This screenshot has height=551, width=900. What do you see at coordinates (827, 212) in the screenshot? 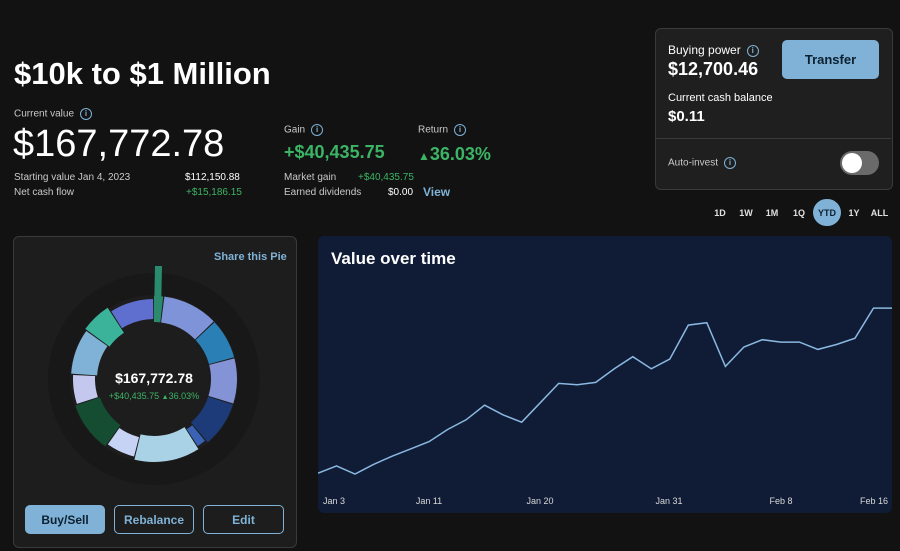
I see `range-ytd: YTD` at bounding box center [827, 212].